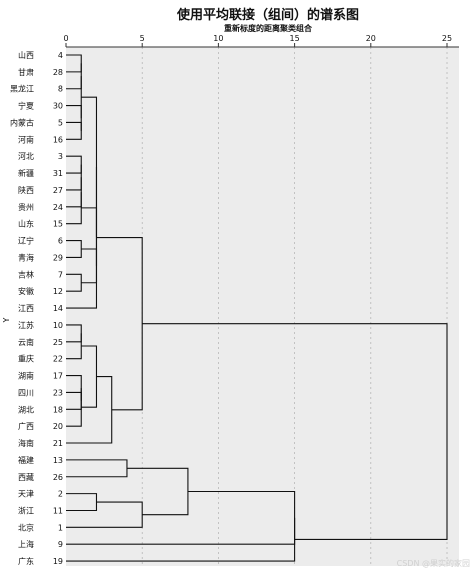 The image size is (474, 571). What do you see at coordinates (261, 41) in the screenshot?
I see `x-axis: 0 5 10 15 20 25` at bounding box center [261, 41].